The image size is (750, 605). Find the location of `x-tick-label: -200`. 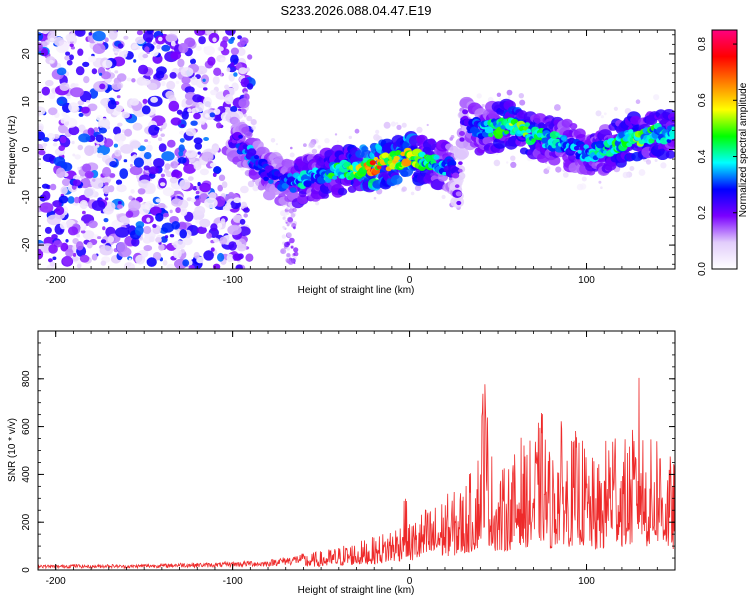

x-tick-label: -200 is located at coordinates (56, 280).